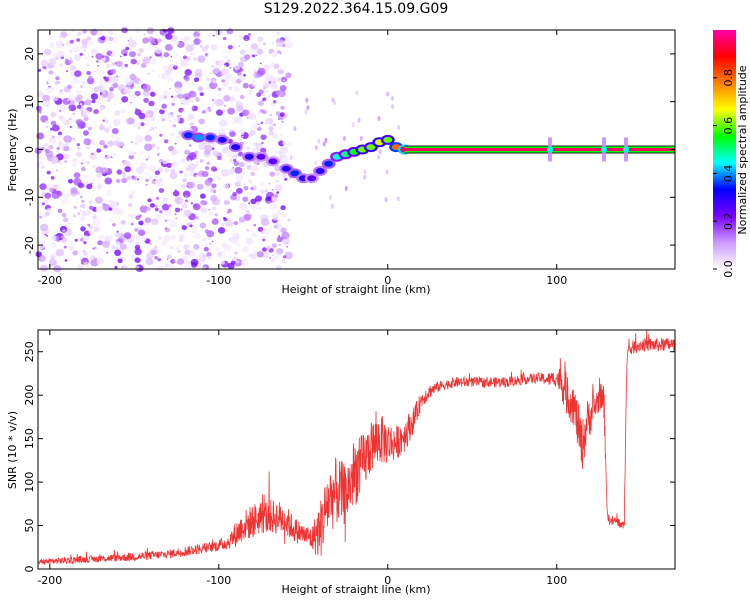 The height and width of the screenshot is (600, 750). I want to click on x-tick-label: 0, so click(387, 580).